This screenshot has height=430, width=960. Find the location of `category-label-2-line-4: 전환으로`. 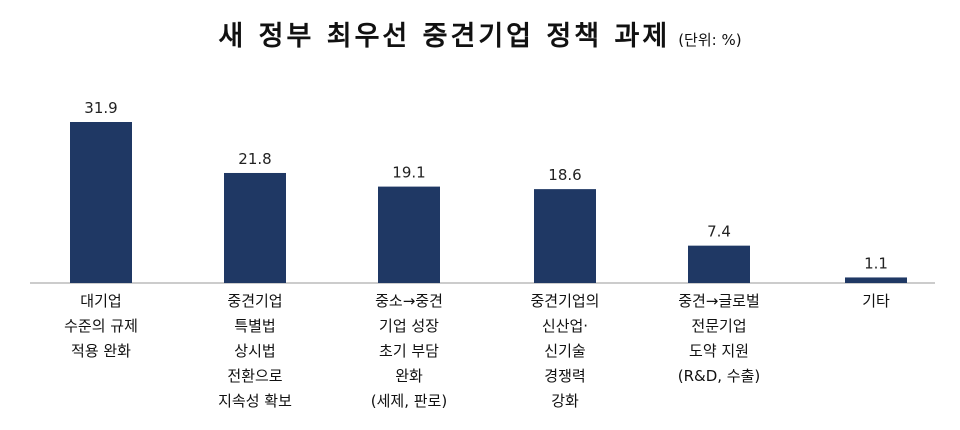

category-label-2-line-4: 전환으로 is located at coordinates (254, 376).